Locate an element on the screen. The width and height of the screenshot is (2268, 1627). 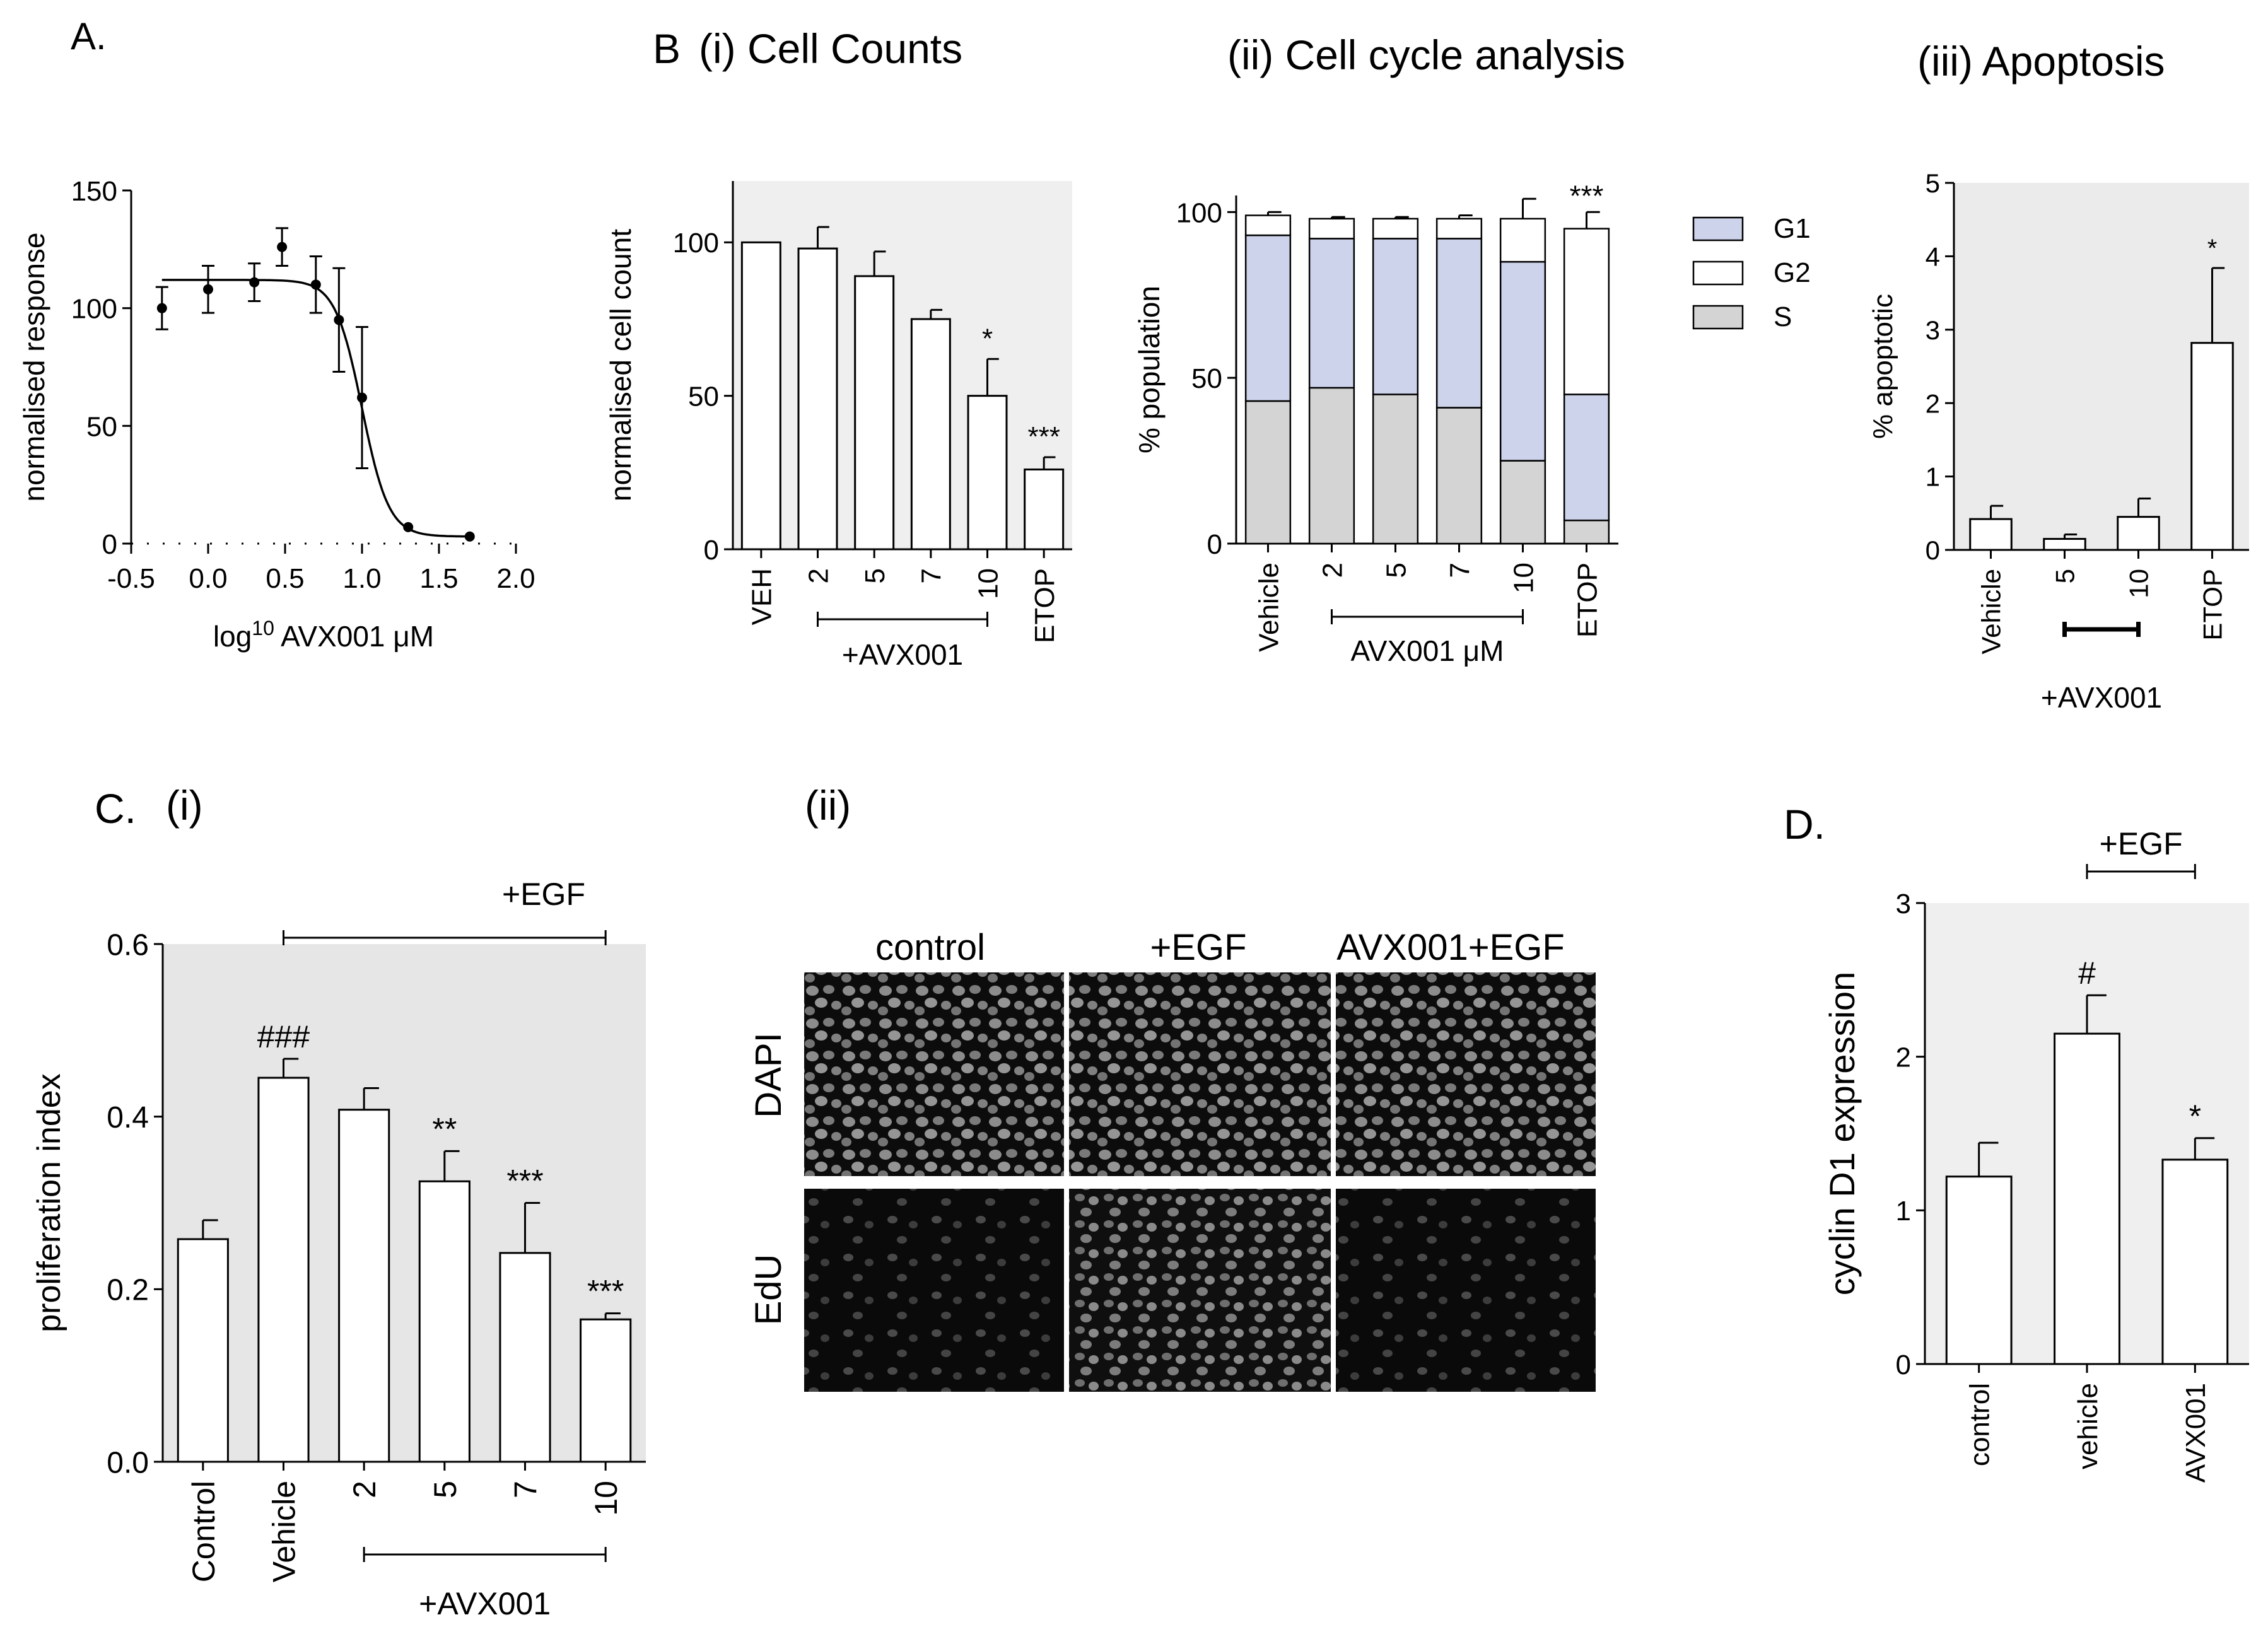
y-axis-label: % apoptotic is located at coordinates (1883, 366).